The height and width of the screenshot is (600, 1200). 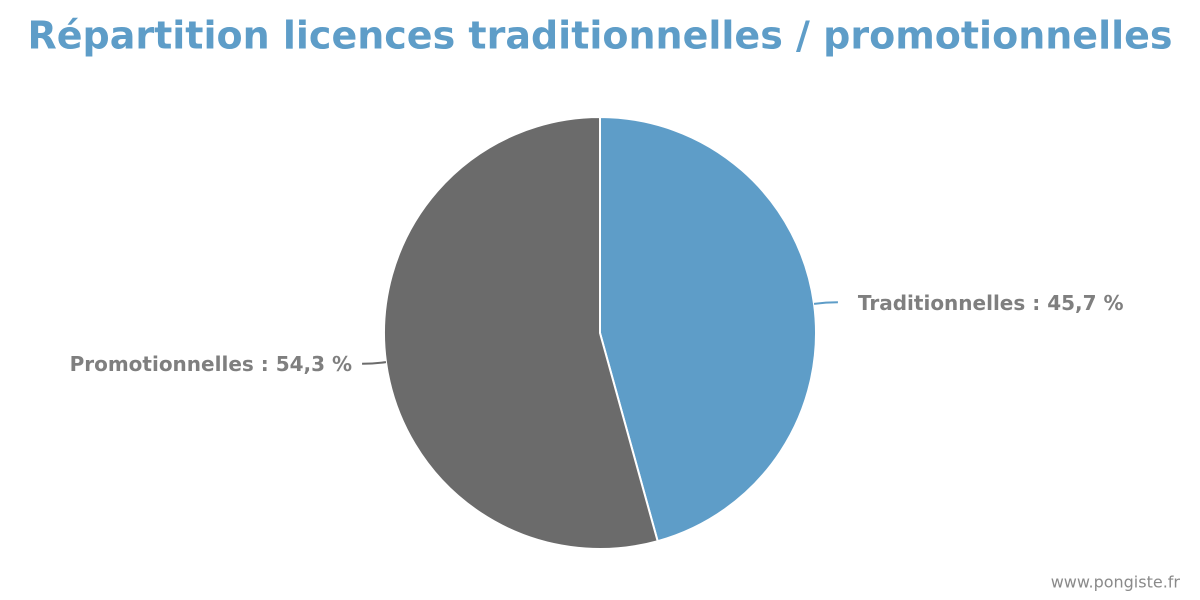 I want to click on data-label: Promotionnelles : 54,3 %, so click(x=211, y=364).